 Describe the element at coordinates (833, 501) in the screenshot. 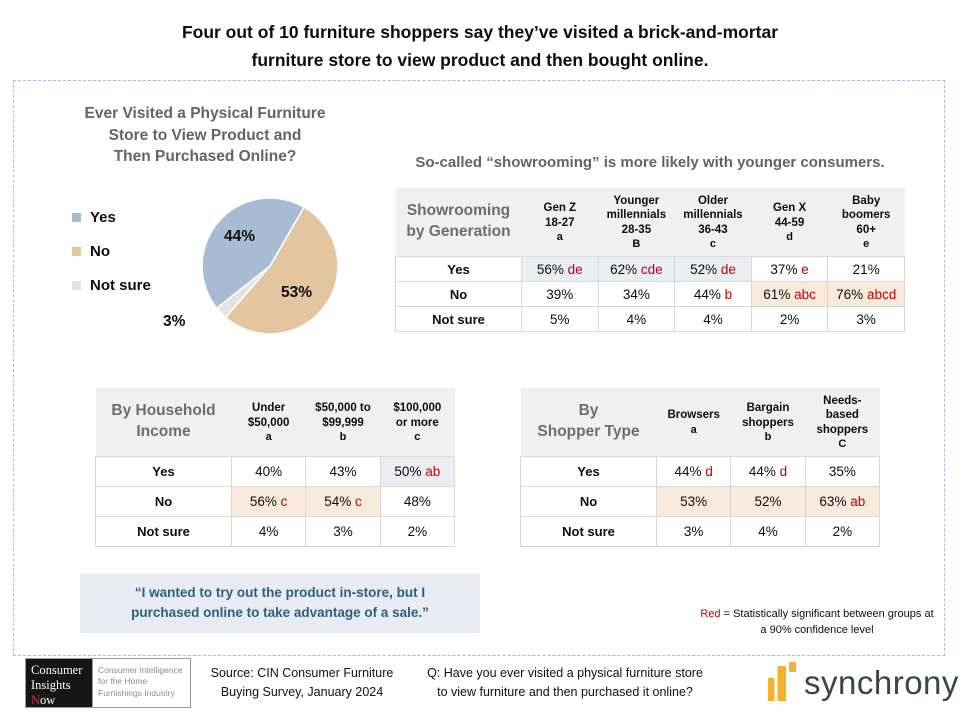

I see `cell-value: 63%` at that location.